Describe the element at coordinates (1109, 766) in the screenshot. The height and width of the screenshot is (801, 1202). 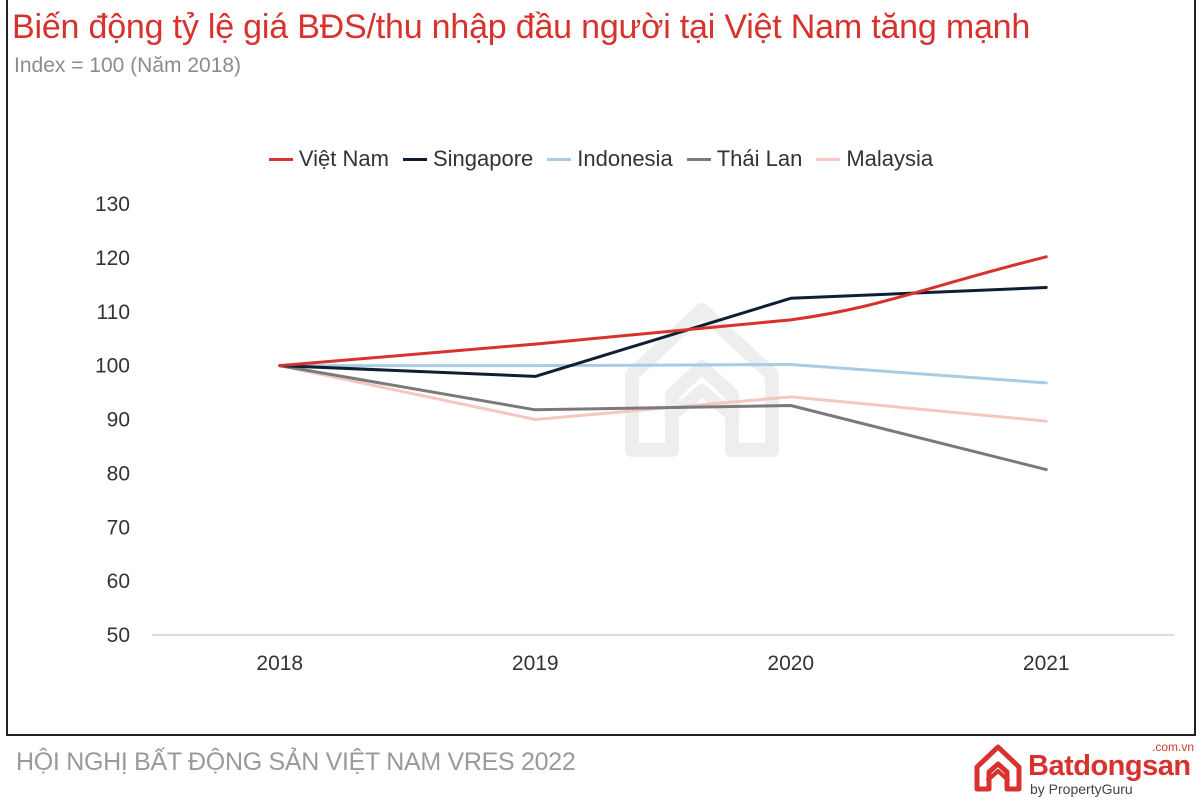
I see `logo-wordmark: Batdongsan` at that location.